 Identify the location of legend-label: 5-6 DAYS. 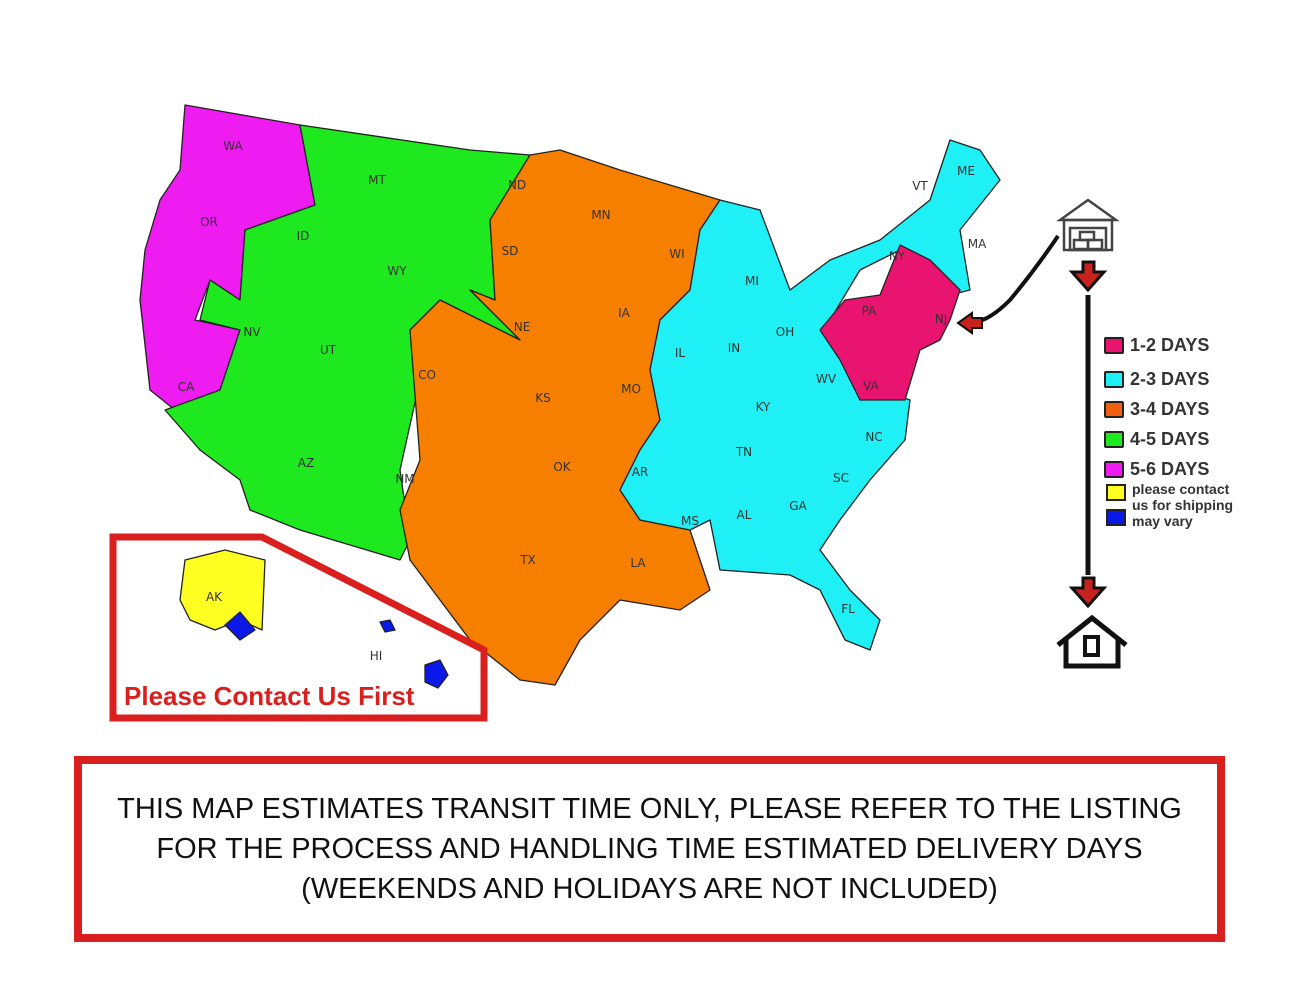
(1170, 468).